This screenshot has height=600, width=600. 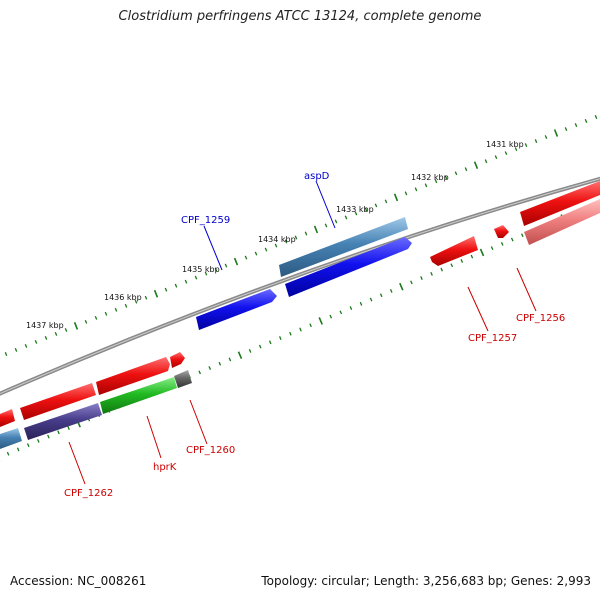 What do you see at coordinates (562, 222) in the screenshot?
I see `gene-pink-right` at bounding box center [562, 222].